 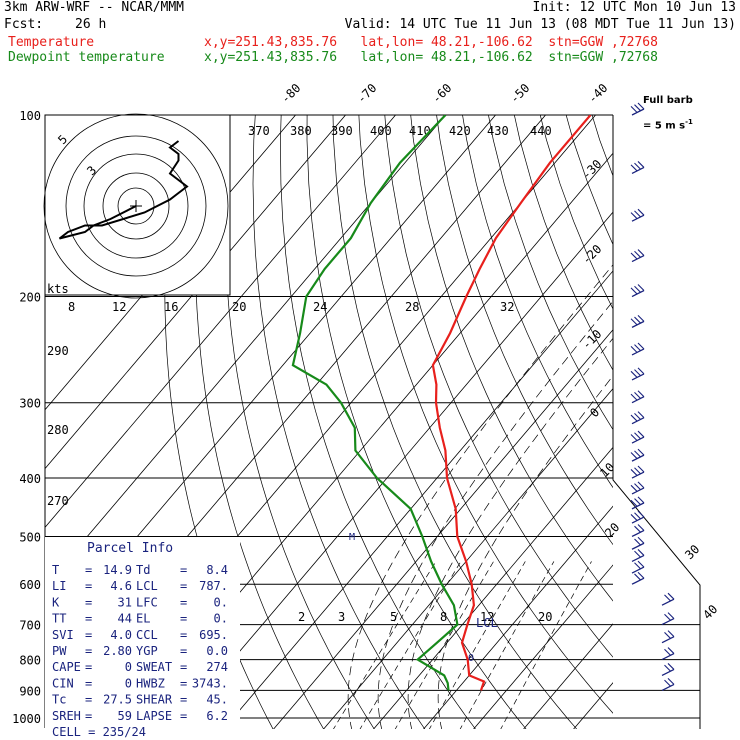 What do you see at coordinates (30, 116) in the screenshot?
I see `pressure-label: 100` at bounding box center [30, 116].